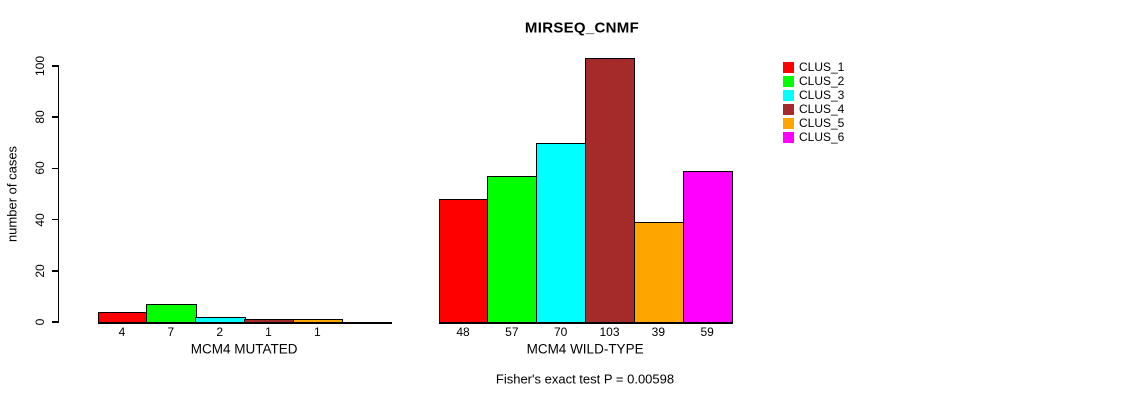 The width and height of the screenshot is (1140, 400). What do you see at coordinates (582, 28) in the screenshot?
I see `chart-title: MIRSEQ_CNMF` at bounding box center [582, 28].